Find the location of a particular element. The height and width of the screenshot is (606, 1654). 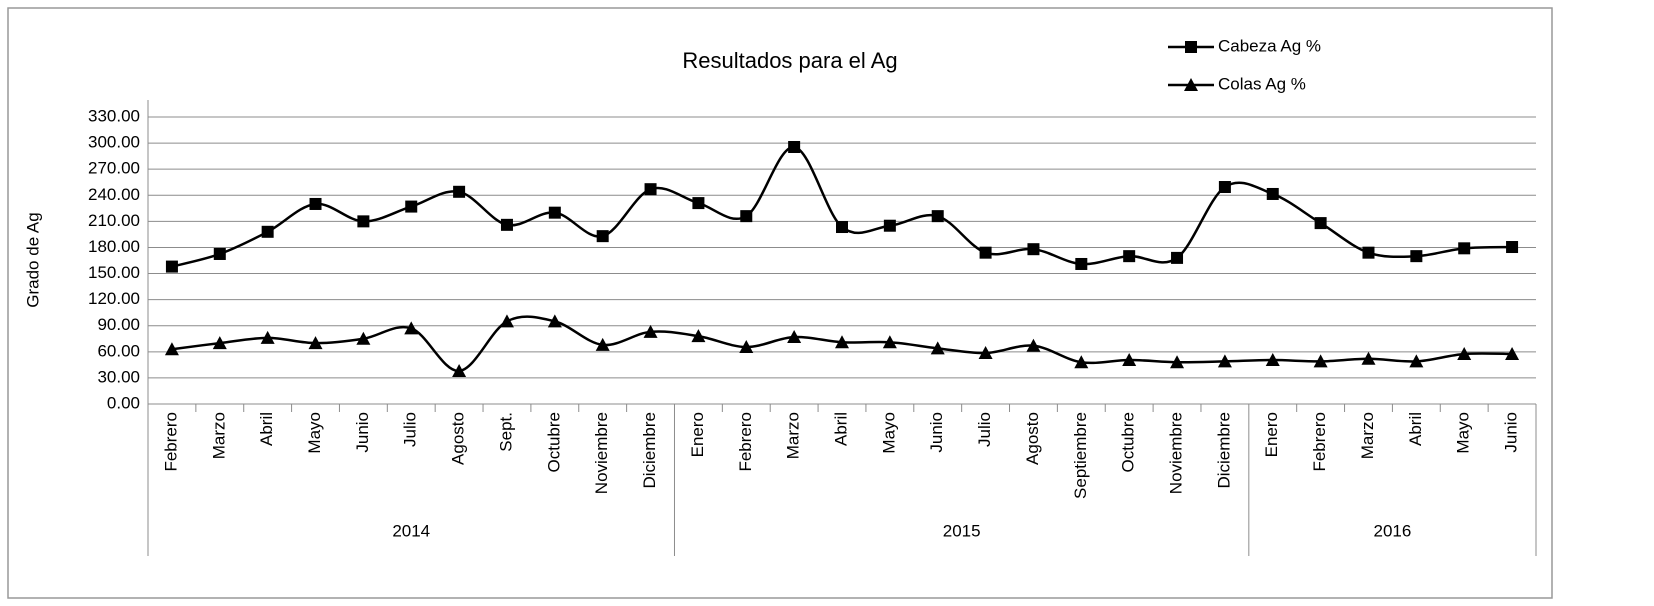

y-axis-title: Grado de Ag is located at coordinates (32, 259).